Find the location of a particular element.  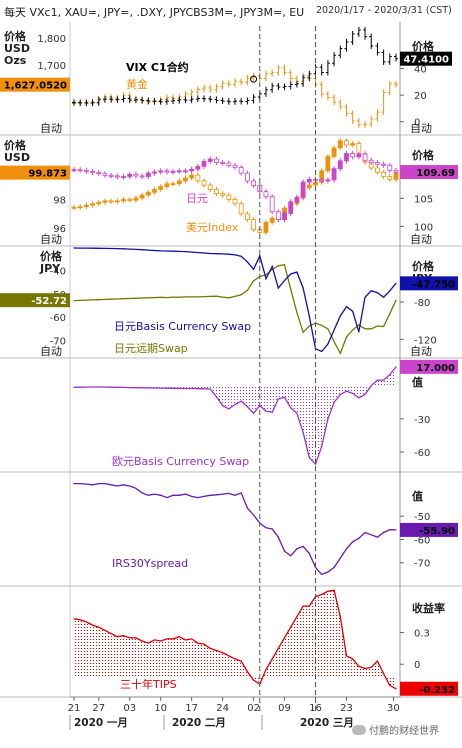

left-axis-label: 价格 is located at coordinates (51, 256).